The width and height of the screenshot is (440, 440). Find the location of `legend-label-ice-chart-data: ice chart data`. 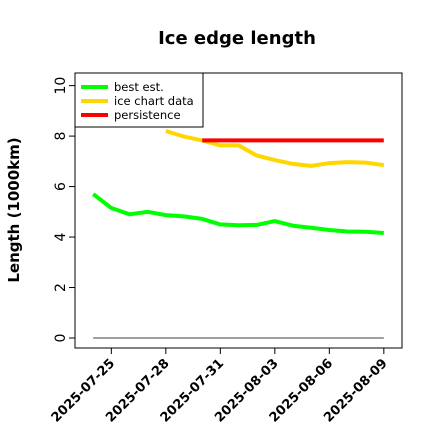

legend-label-ice-chart-data: ice chart data is located at coordinates (154, 101).